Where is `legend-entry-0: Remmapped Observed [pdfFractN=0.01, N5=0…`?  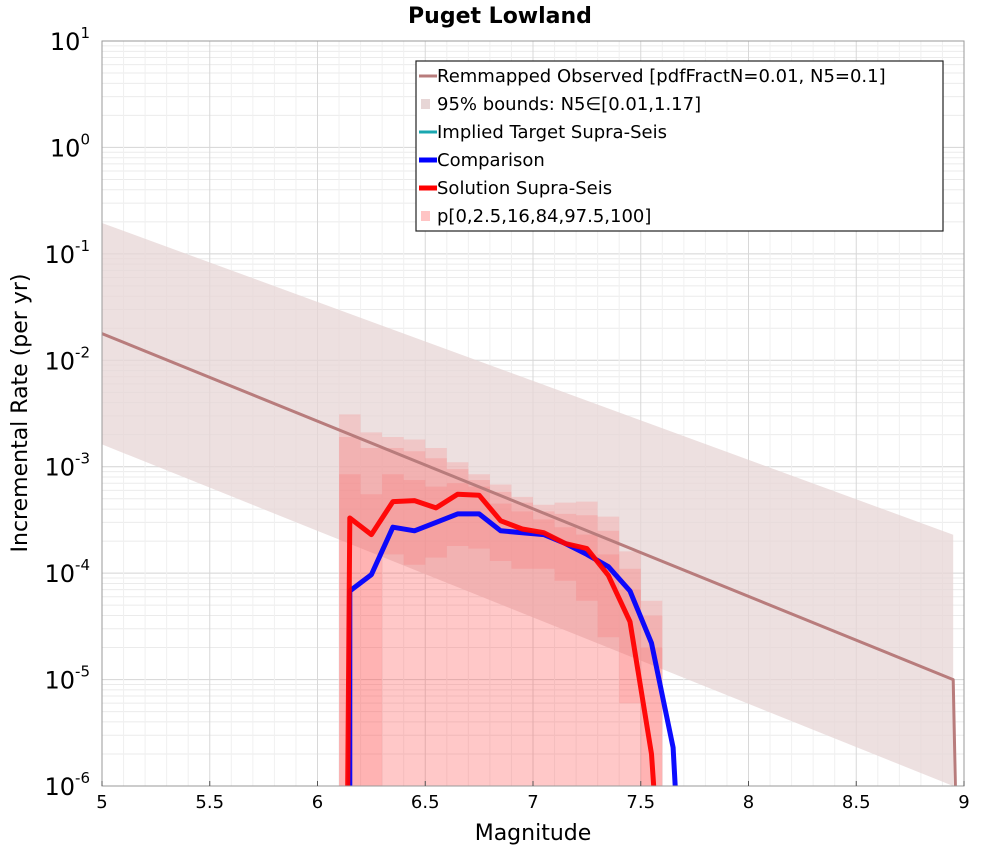 legend-entry-0: Remmapped Observed [pdfFractN=0.01, N5=0… is located at coordinates (661, 76).